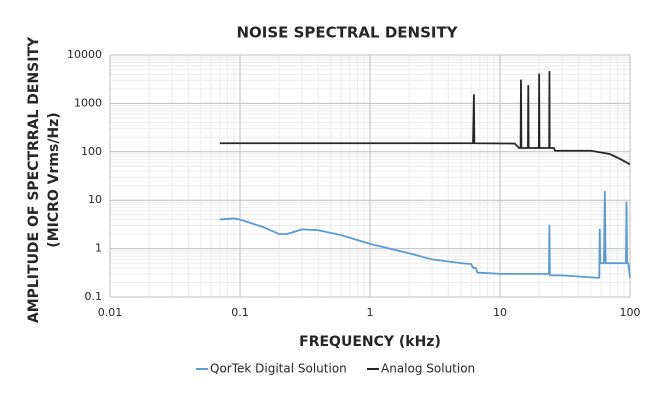 Image resolution: width=668 pixels, height=400 pixels. I want to click on x-axis-title: FREQUENCY (kHz), so click(370, 342).